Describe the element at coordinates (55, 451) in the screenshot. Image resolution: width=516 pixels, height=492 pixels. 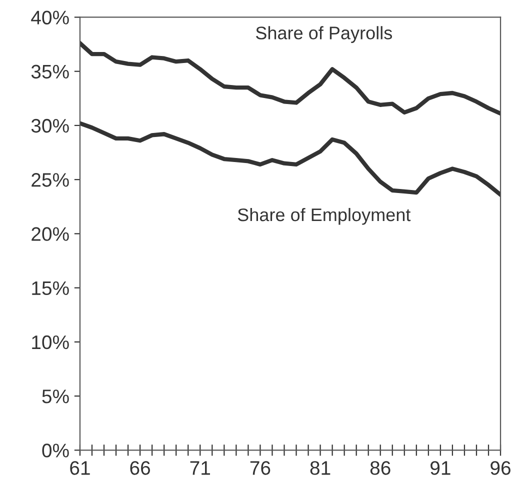
I see `y-tick-label: 0%` at that location.